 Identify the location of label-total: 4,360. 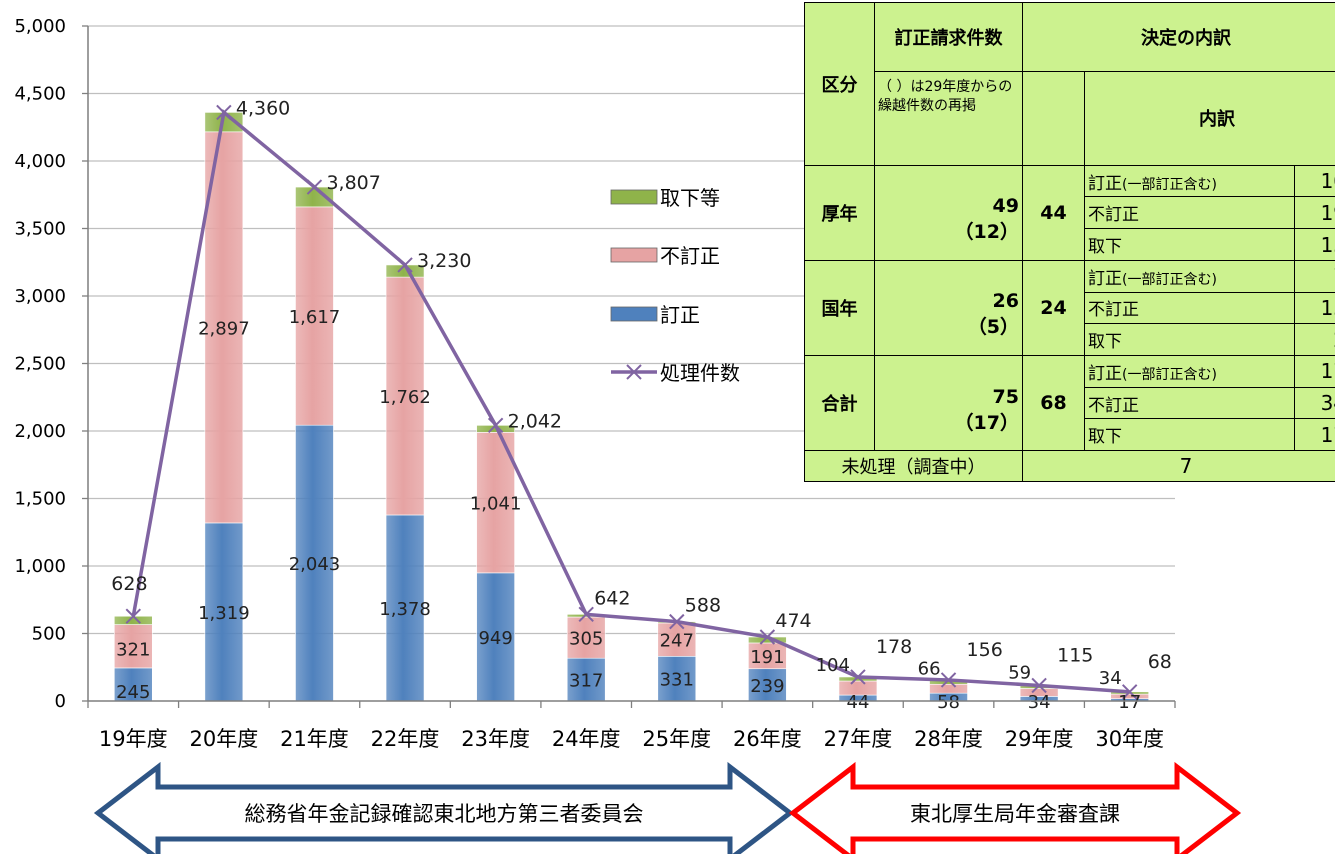
(263, 108).